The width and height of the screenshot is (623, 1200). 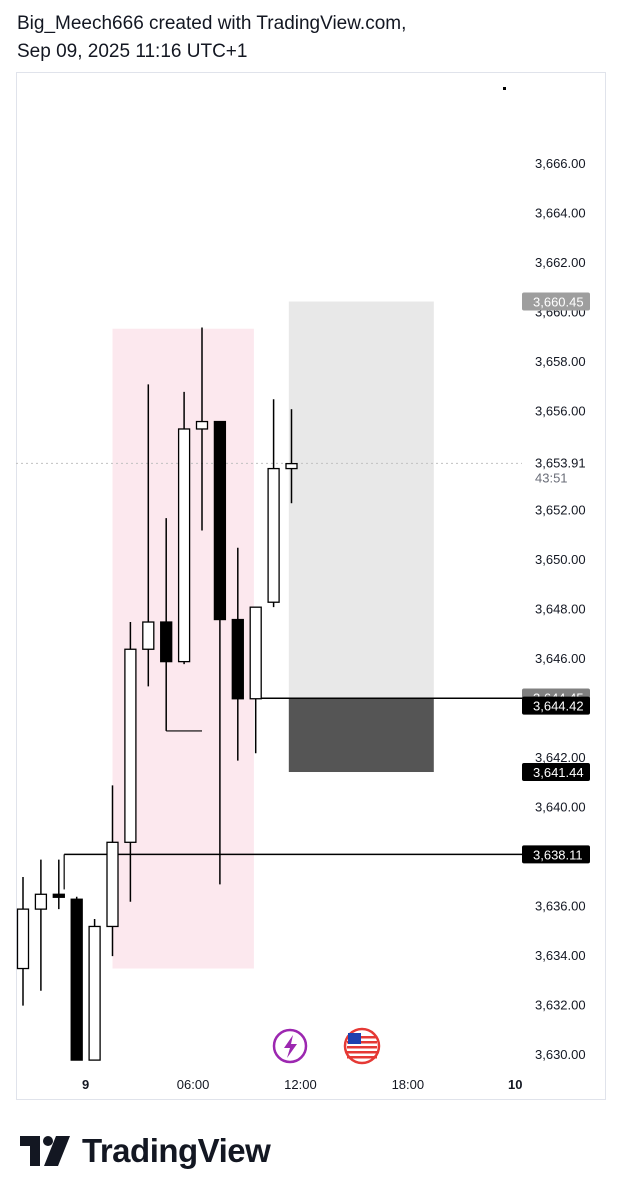 What do you see at coordinates (132, 51) in the screenshot?
I see `header-date: Sep 09, 2025 11:16 UTC+1` at bounding box center [132, 51].